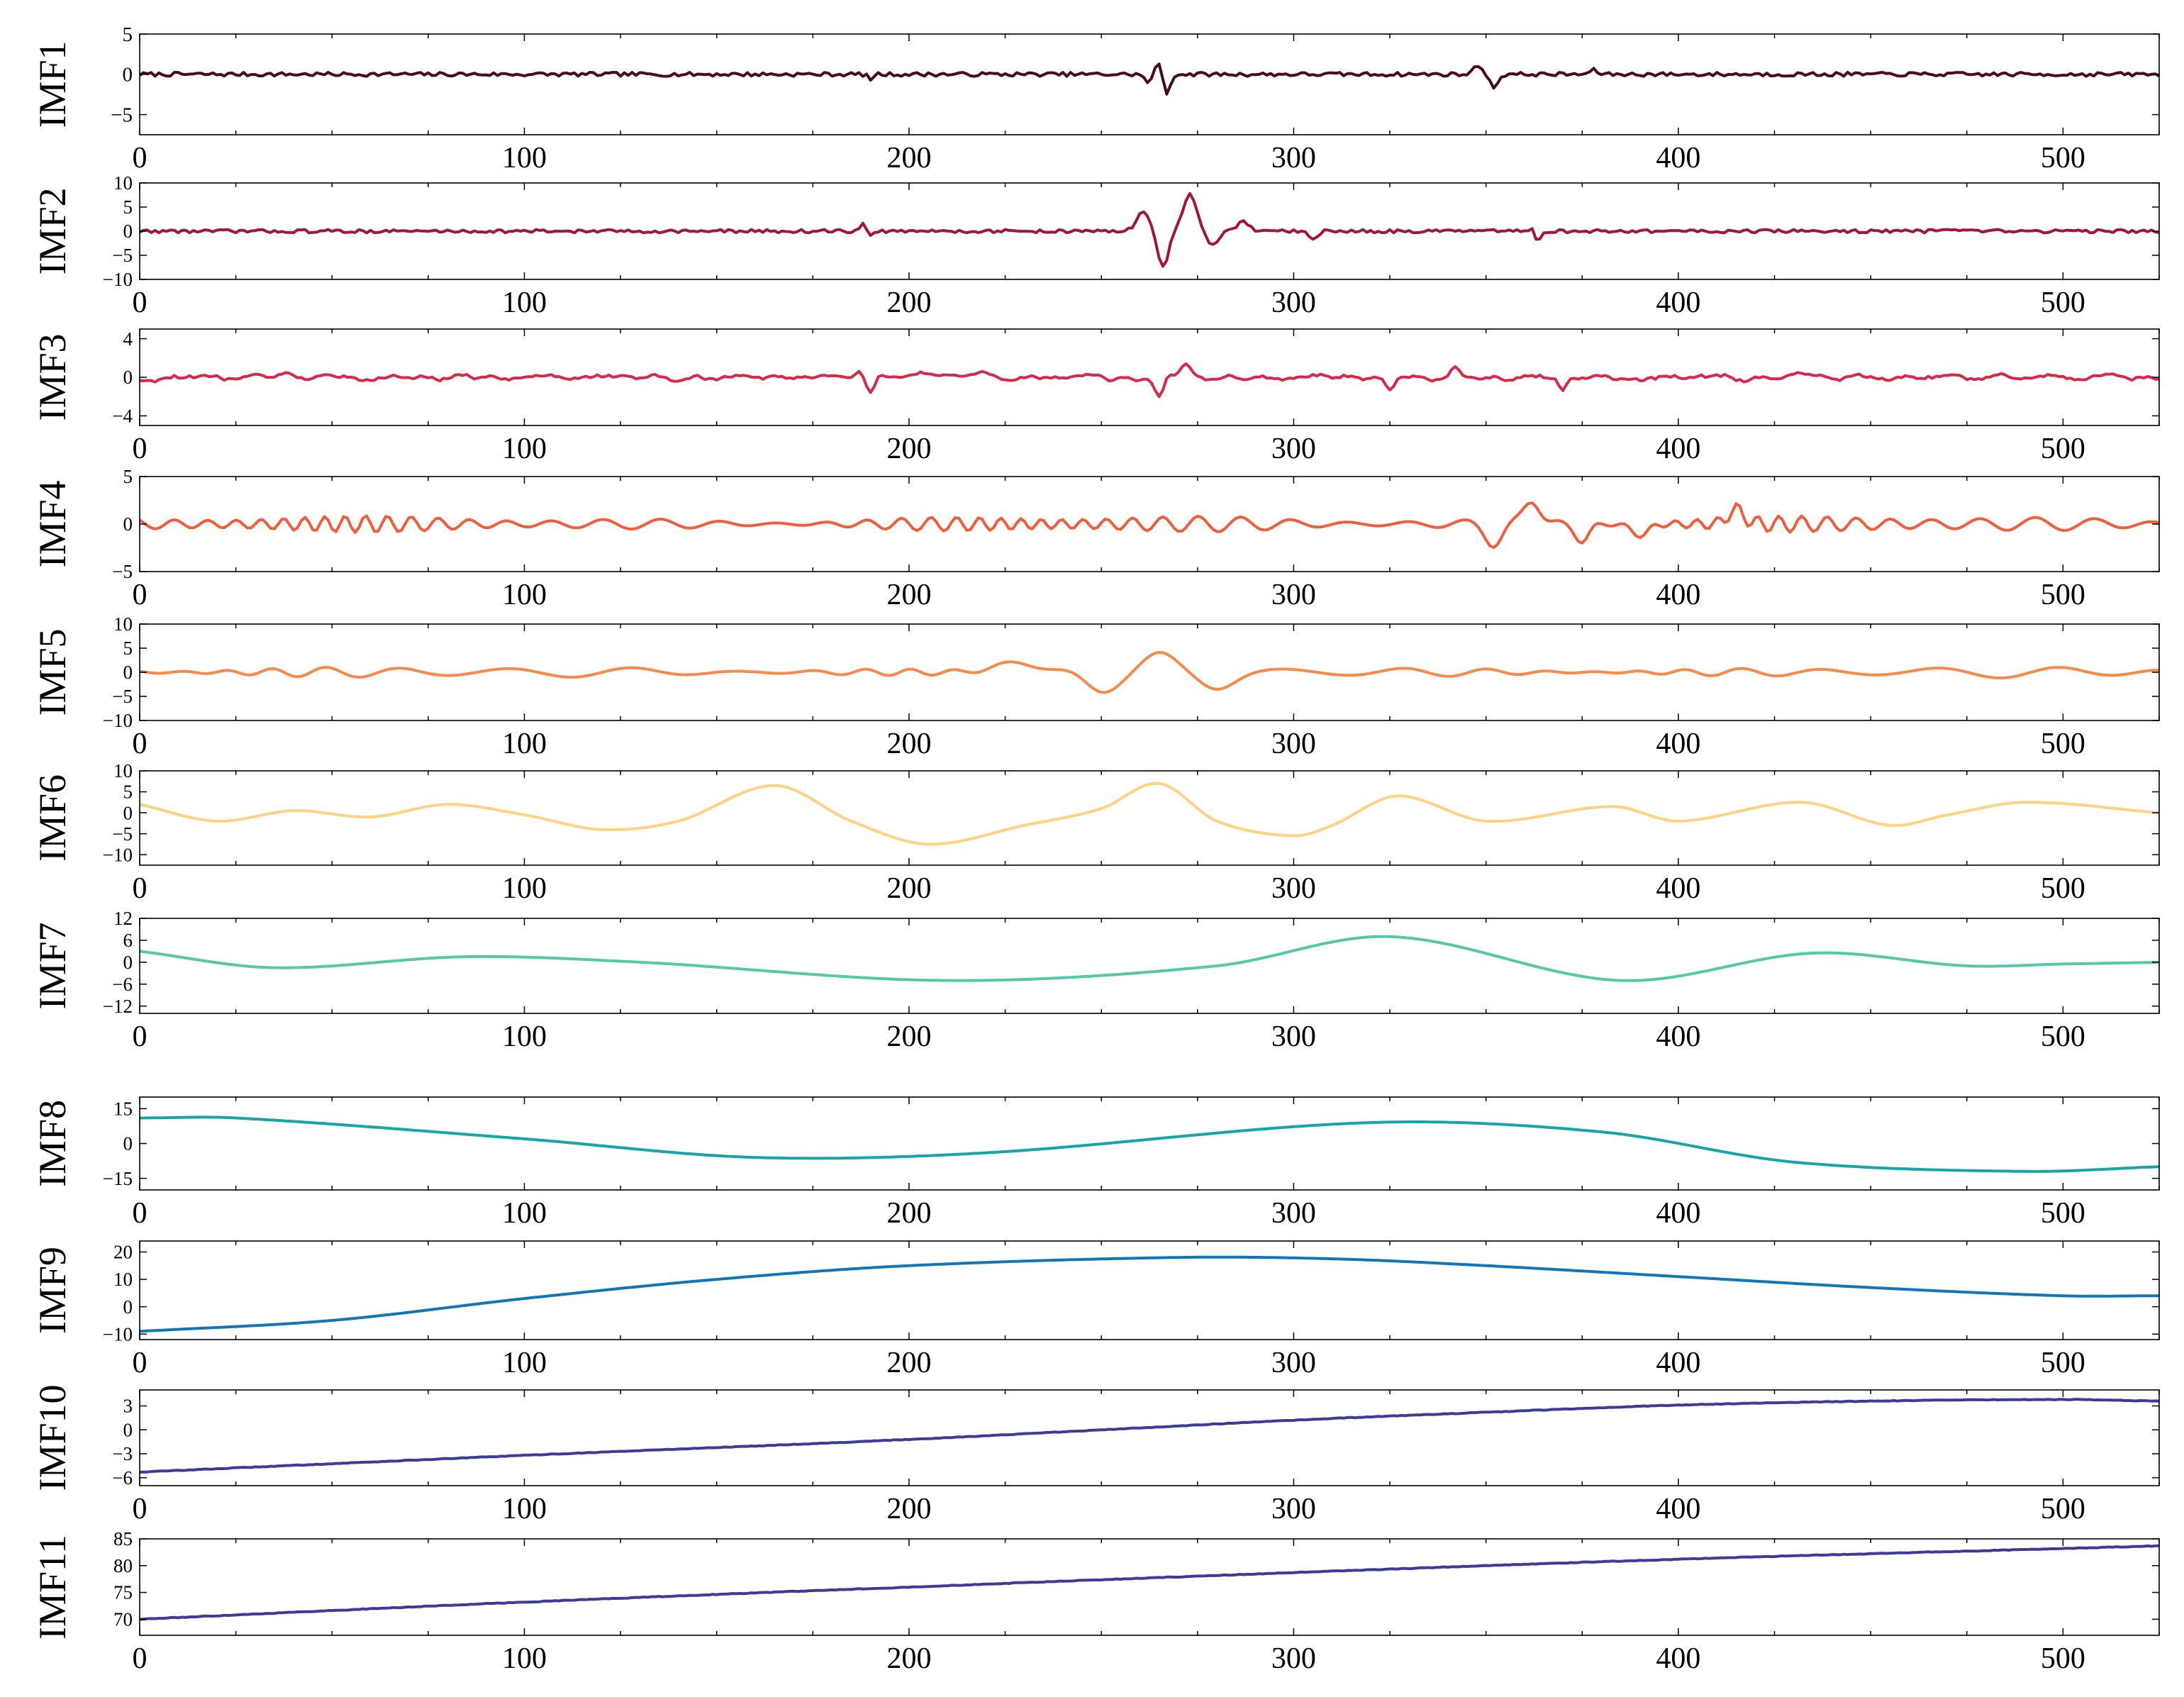 The width and height of the screenshot is (2184, 1697). Describe the element at coordinates (123, 1453) in the screenshot. I see `y-tick-label: −3` at that location.